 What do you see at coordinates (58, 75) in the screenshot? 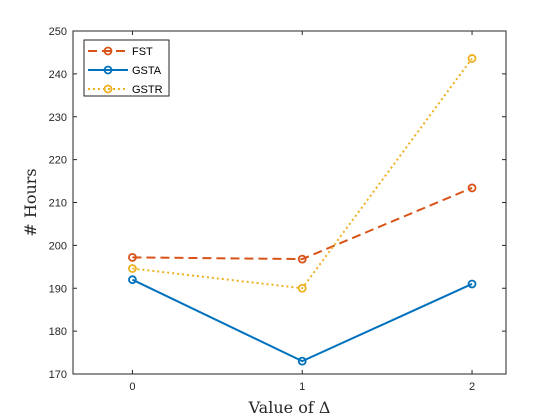
I see `y-tick-label: 240` at bounding box center [58, 75].